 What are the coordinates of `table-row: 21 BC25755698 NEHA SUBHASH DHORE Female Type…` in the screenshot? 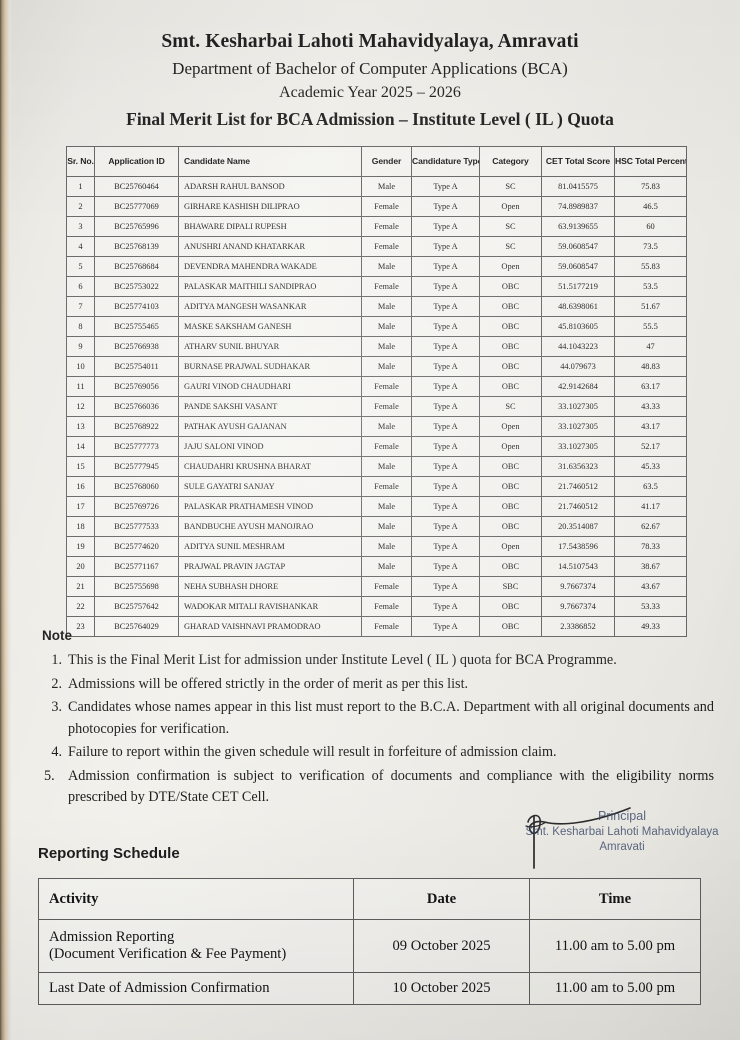 It's located at (376, 586).